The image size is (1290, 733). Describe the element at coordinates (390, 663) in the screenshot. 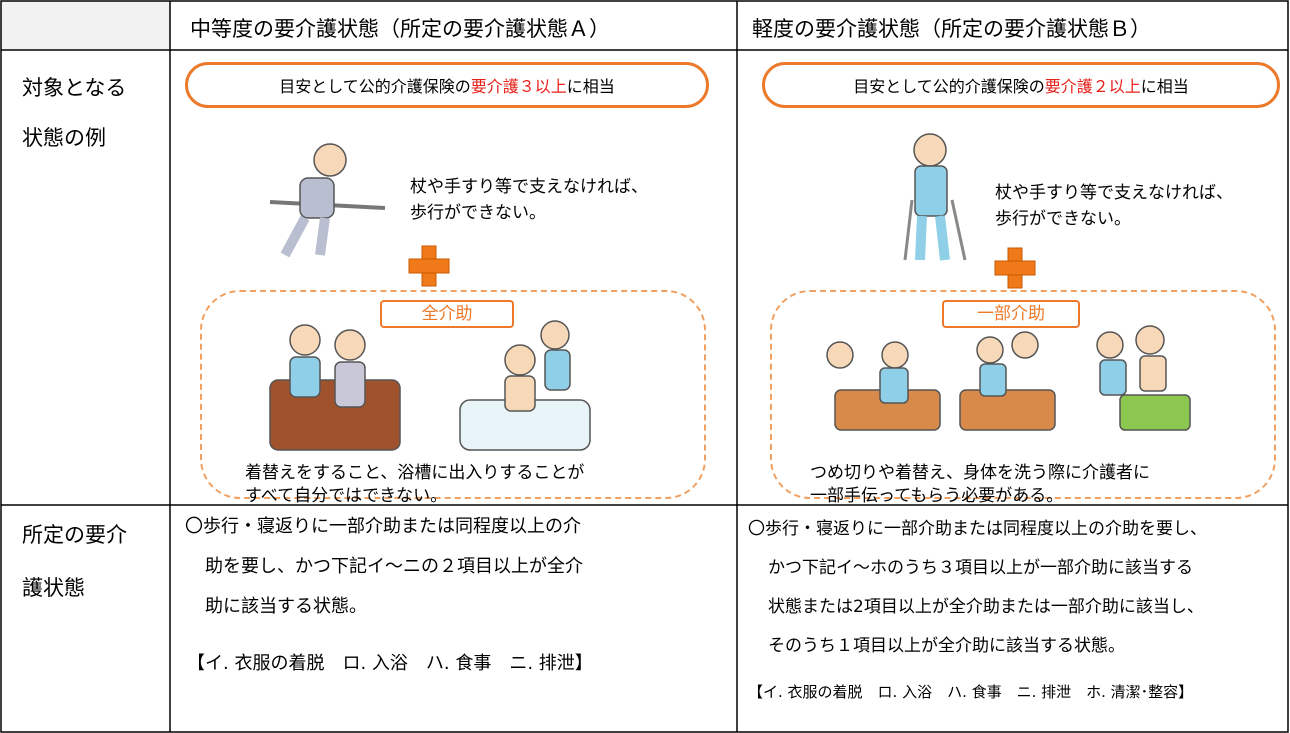

I see `criteria-items: 【イ. 衣服の着脱 ロ. 入浴 ハ. 食事 ニ. 排泄】` at that location.